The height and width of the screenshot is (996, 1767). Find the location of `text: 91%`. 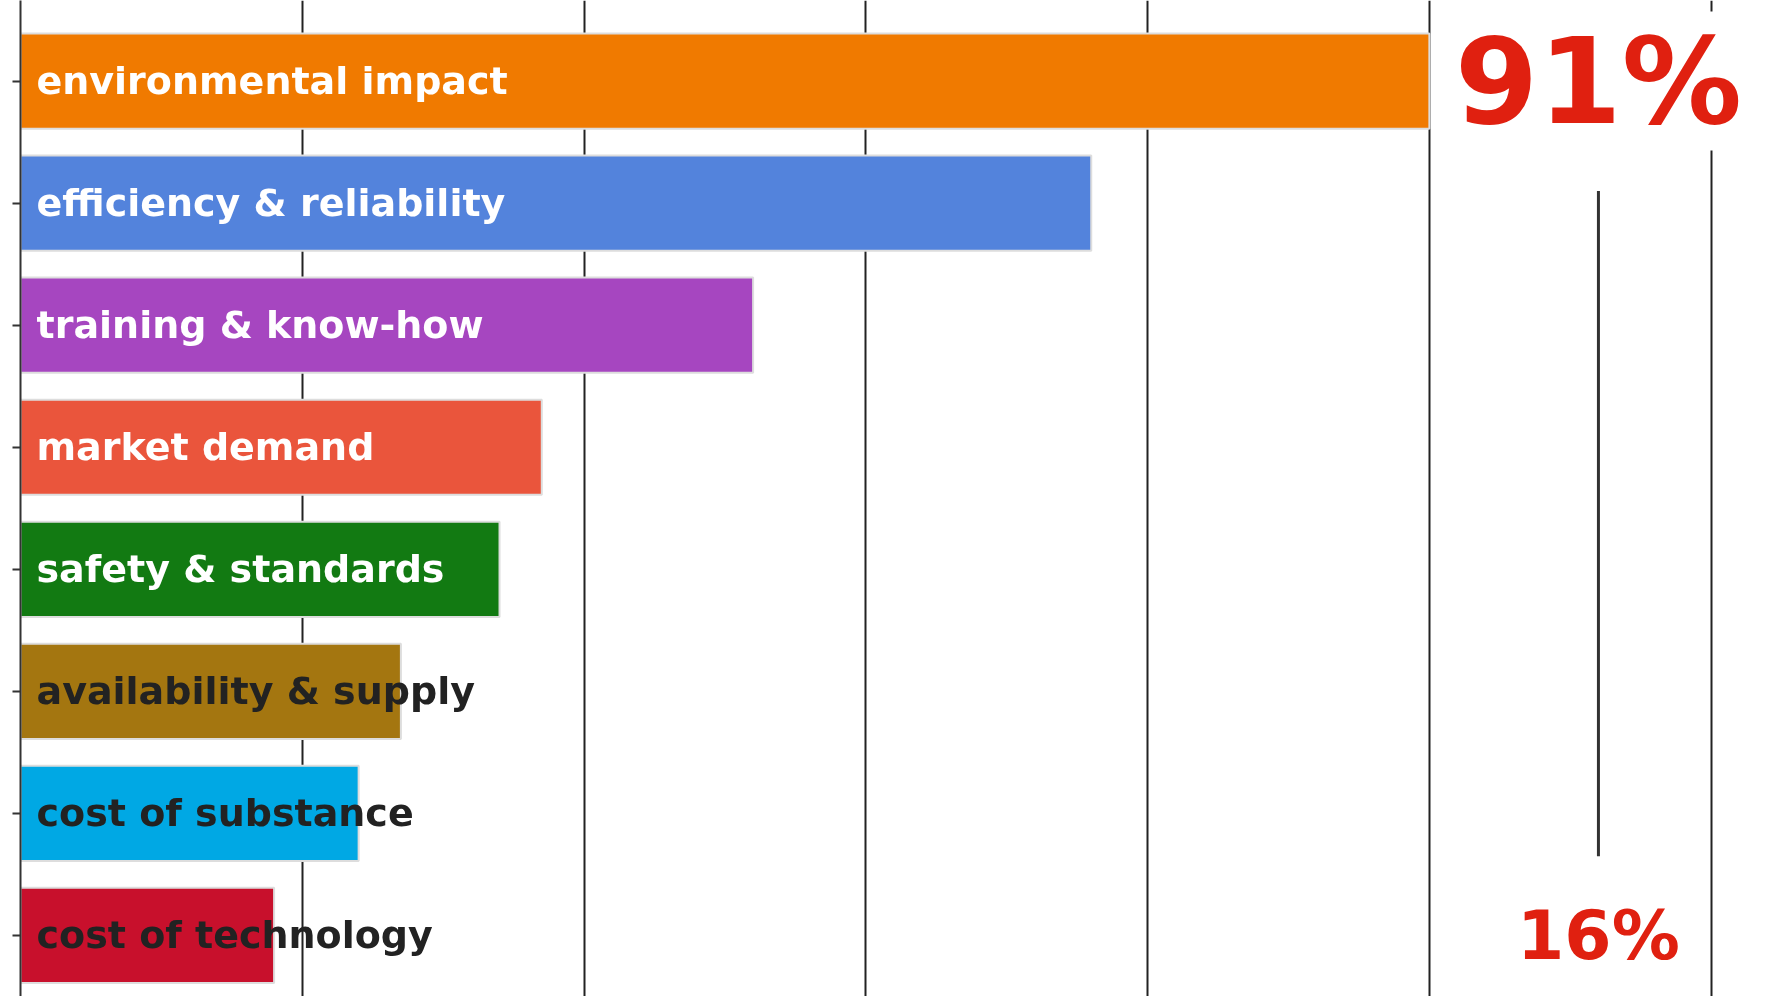

text: 91% is located at coordinates (1598, 81).